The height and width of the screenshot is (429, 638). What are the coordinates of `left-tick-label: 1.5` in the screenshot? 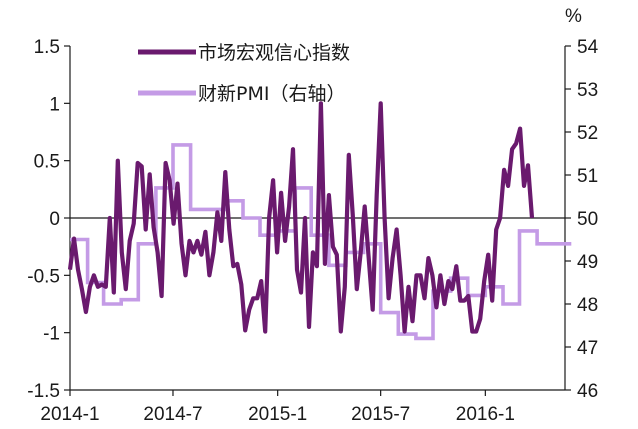 It's located at (47, 47).